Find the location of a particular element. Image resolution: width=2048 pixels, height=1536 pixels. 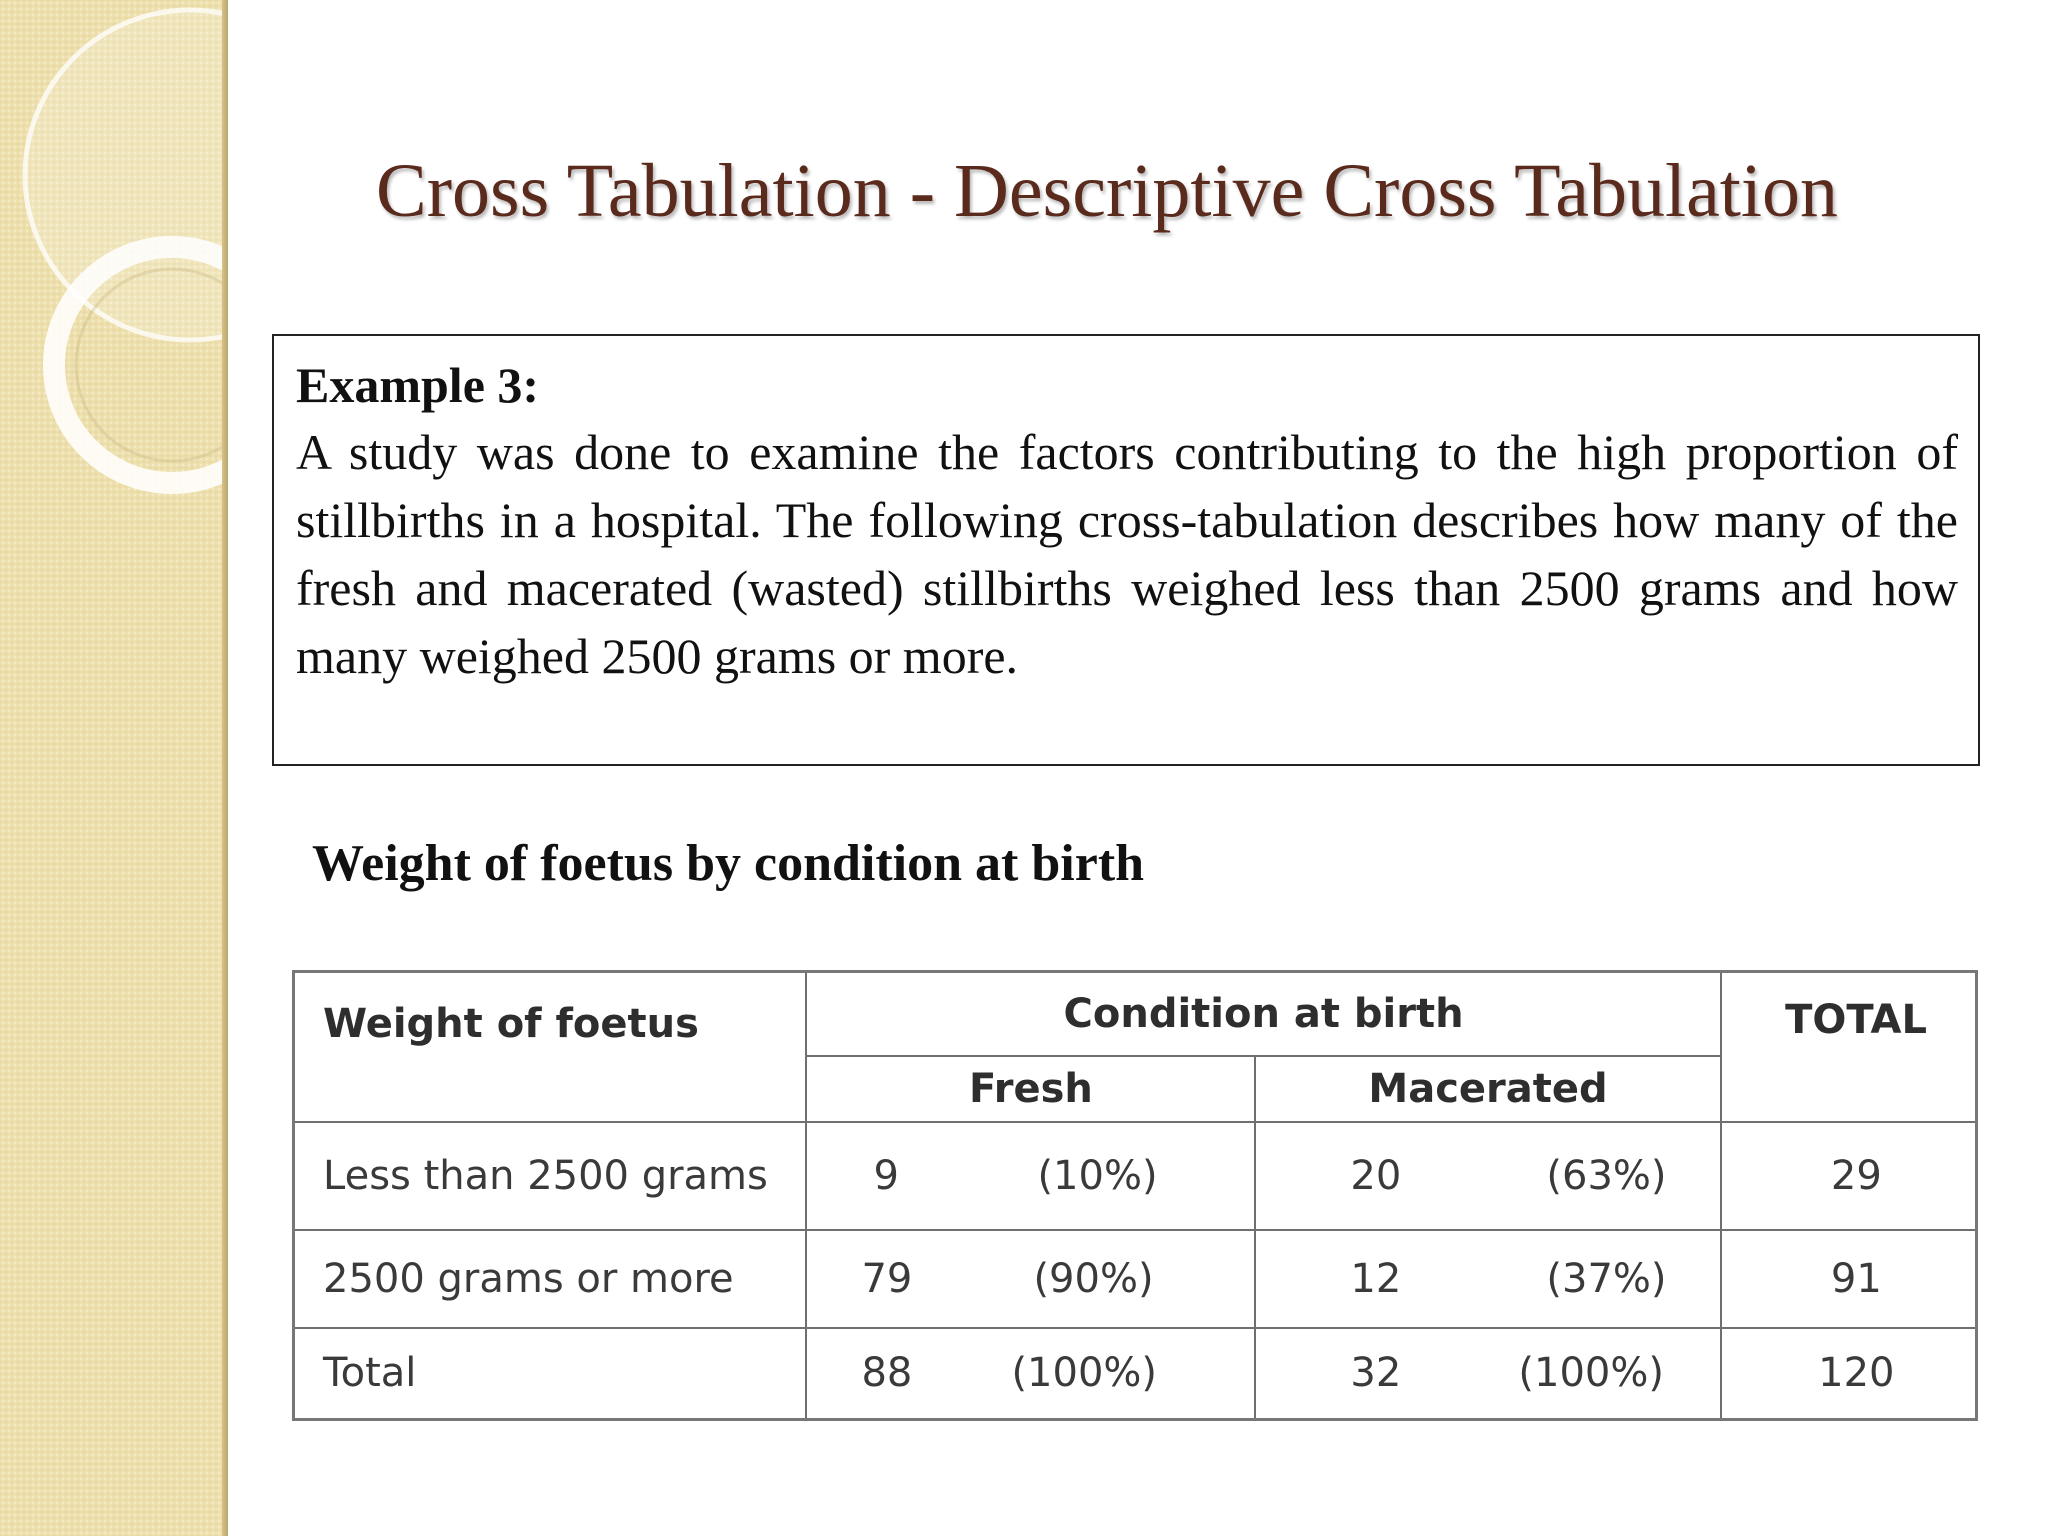

macerated-count: 12 is located at coordinates (1376, 1278).